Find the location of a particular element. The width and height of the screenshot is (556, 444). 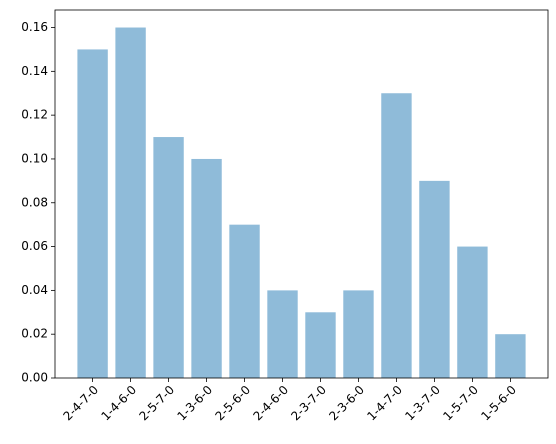

x-tick-label: 2-5-6-0 is located at coordinates (232, 403).